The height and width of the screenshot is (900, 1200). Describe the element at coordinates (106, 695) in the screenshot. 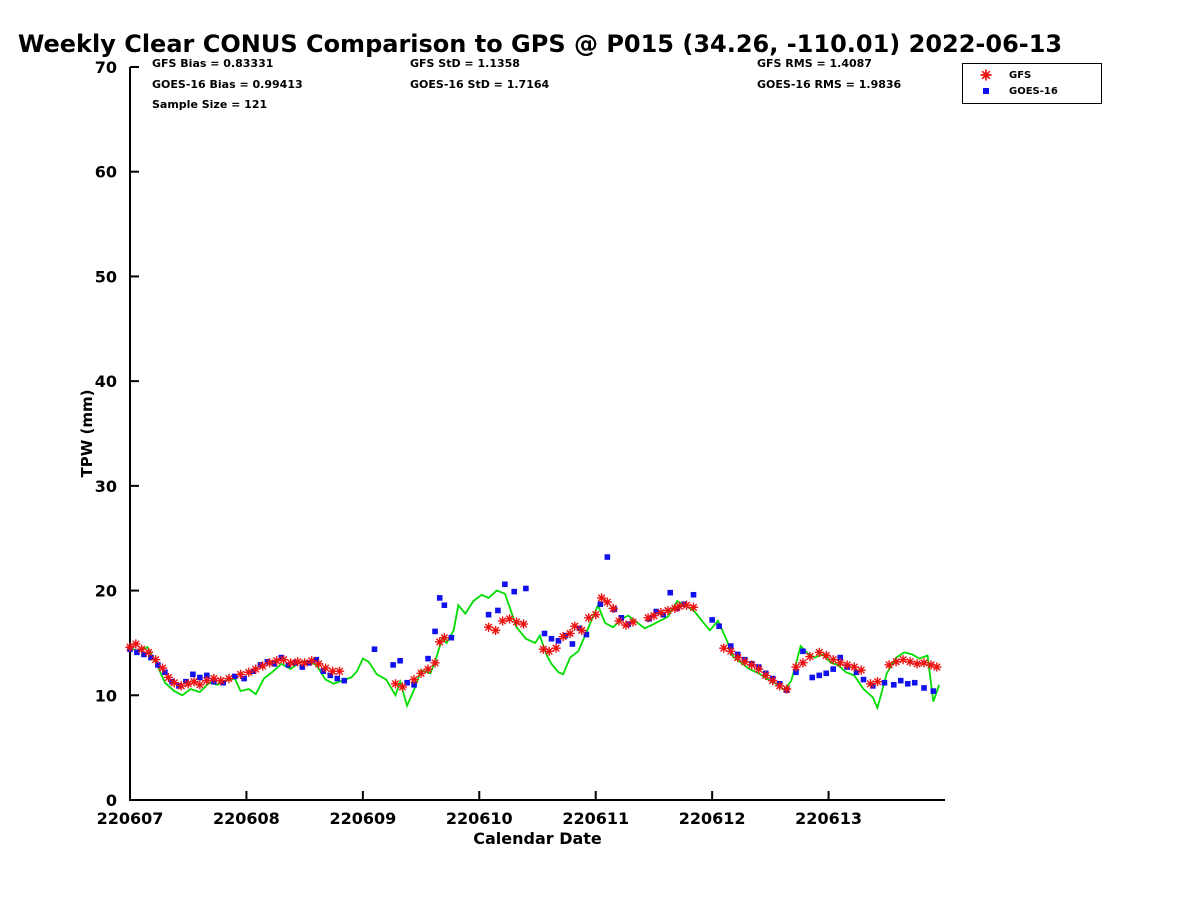

I see `y-tick-label: 10` at that location.